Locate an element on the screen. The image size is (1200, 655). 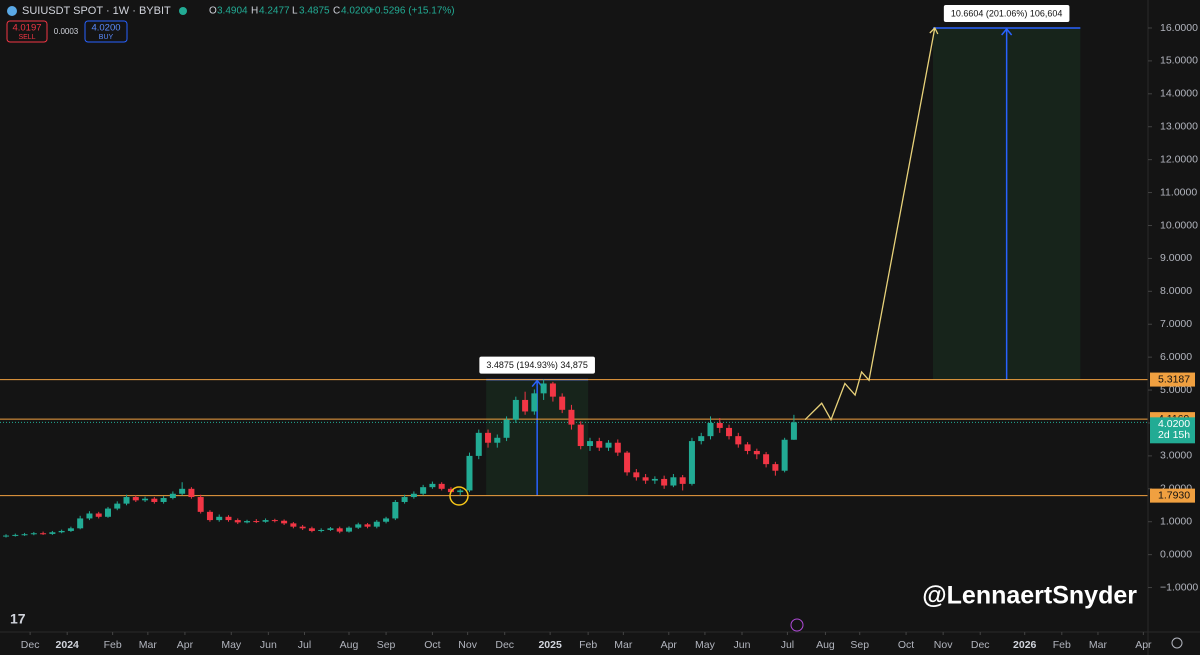
x-tick-label: Sep is located at coordinates (386, 645).